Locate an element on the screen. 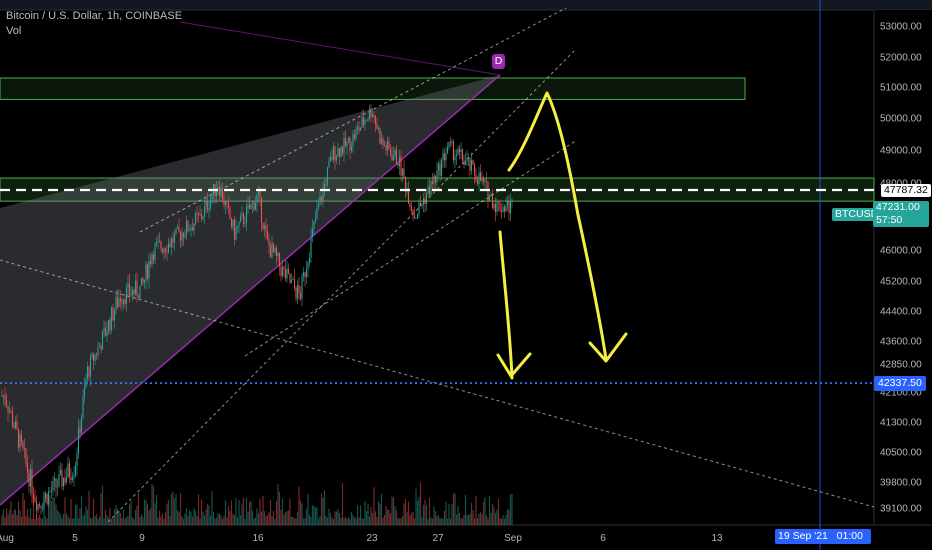 This screenshot has width=932, height=550. time-axis: Aug 5 9 16 23 27 Sep 6 13 is located at coordinates (361, 538).